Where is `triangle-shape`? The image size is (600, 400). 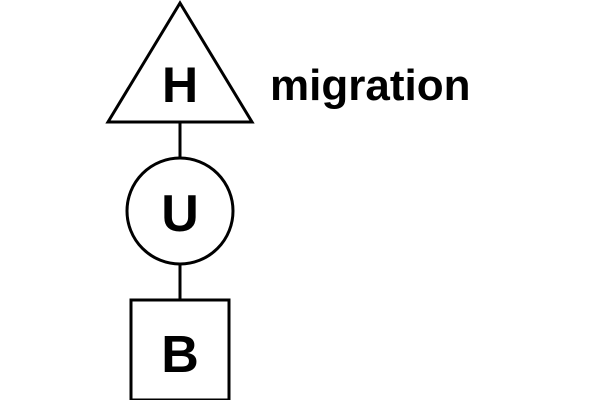
triangle-shape is located at coordinates (180, 62).